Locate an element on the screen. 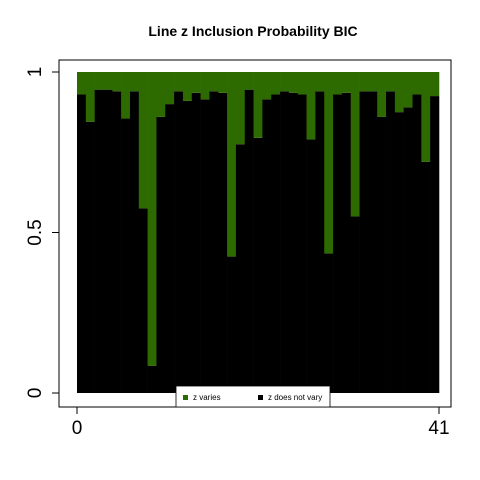  legend: z varies z does not vary is located at coordinates (253, 396).